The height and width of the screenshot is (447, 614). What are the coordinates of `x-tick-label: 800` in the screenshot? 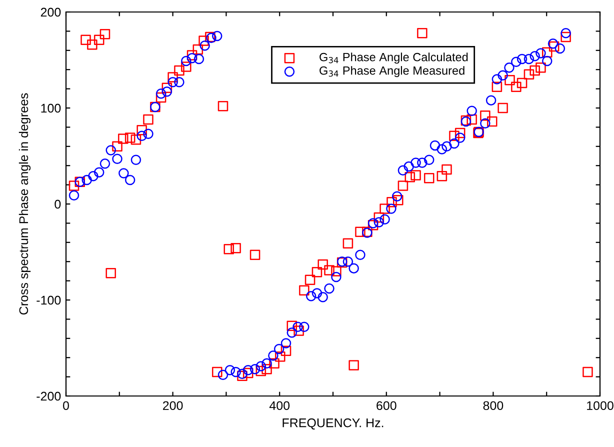 It's located at (493, 405).